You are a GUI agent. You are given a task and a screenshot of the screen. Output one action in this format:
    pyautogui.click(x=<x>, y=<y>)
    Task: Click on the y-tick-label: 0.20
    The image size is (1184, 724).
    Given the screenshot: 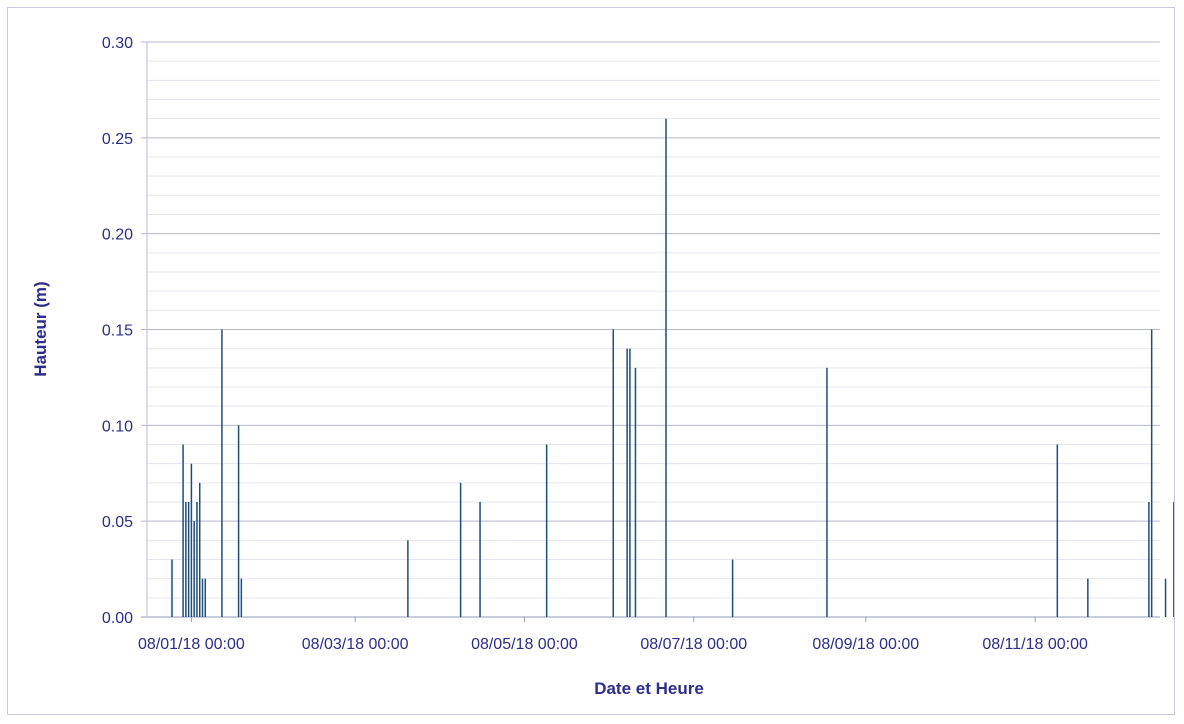 What is the action you would take?
    pyautogui.click(x=117, y=235)
    